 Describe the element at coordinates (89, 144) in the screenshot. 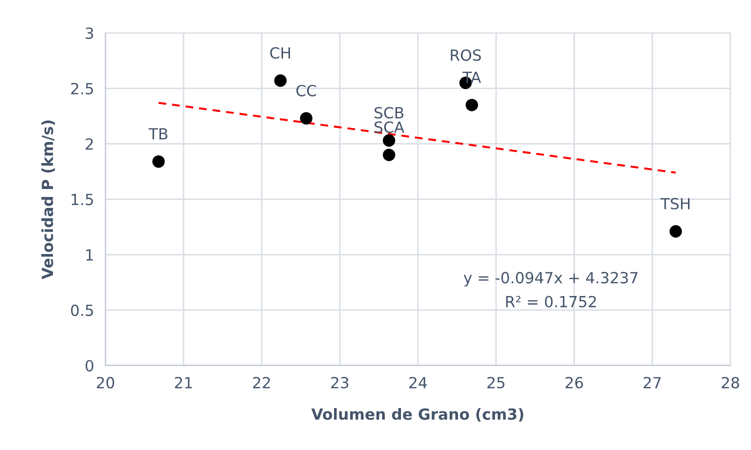

I see `y-tick-label: 2` at that location.